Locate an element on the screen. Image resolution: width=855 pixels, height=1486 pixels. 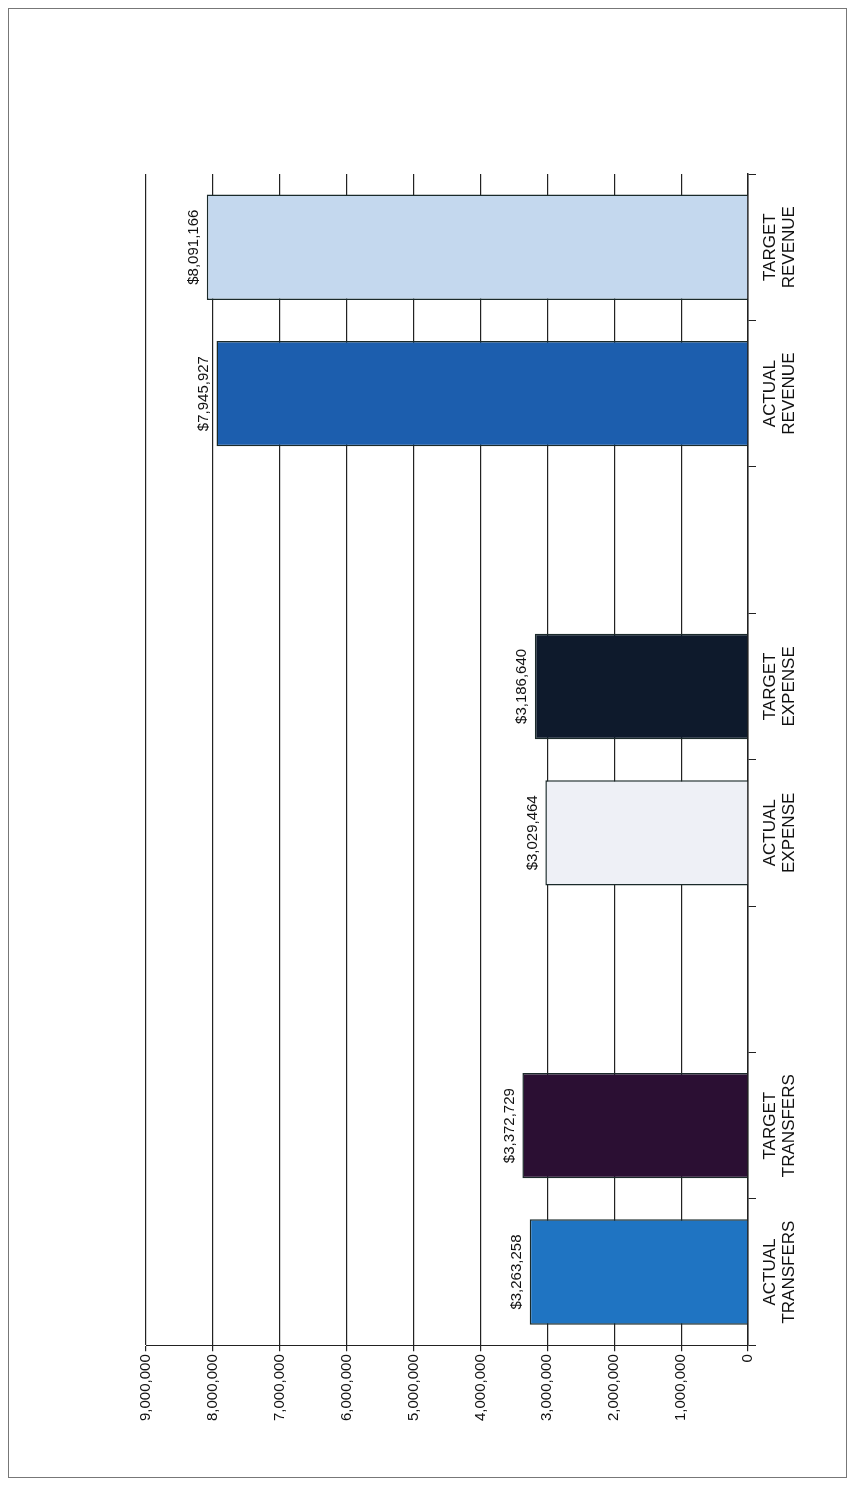
y-tick-label: TARGET TRANSFERS is located at coordinates (779, 1126).